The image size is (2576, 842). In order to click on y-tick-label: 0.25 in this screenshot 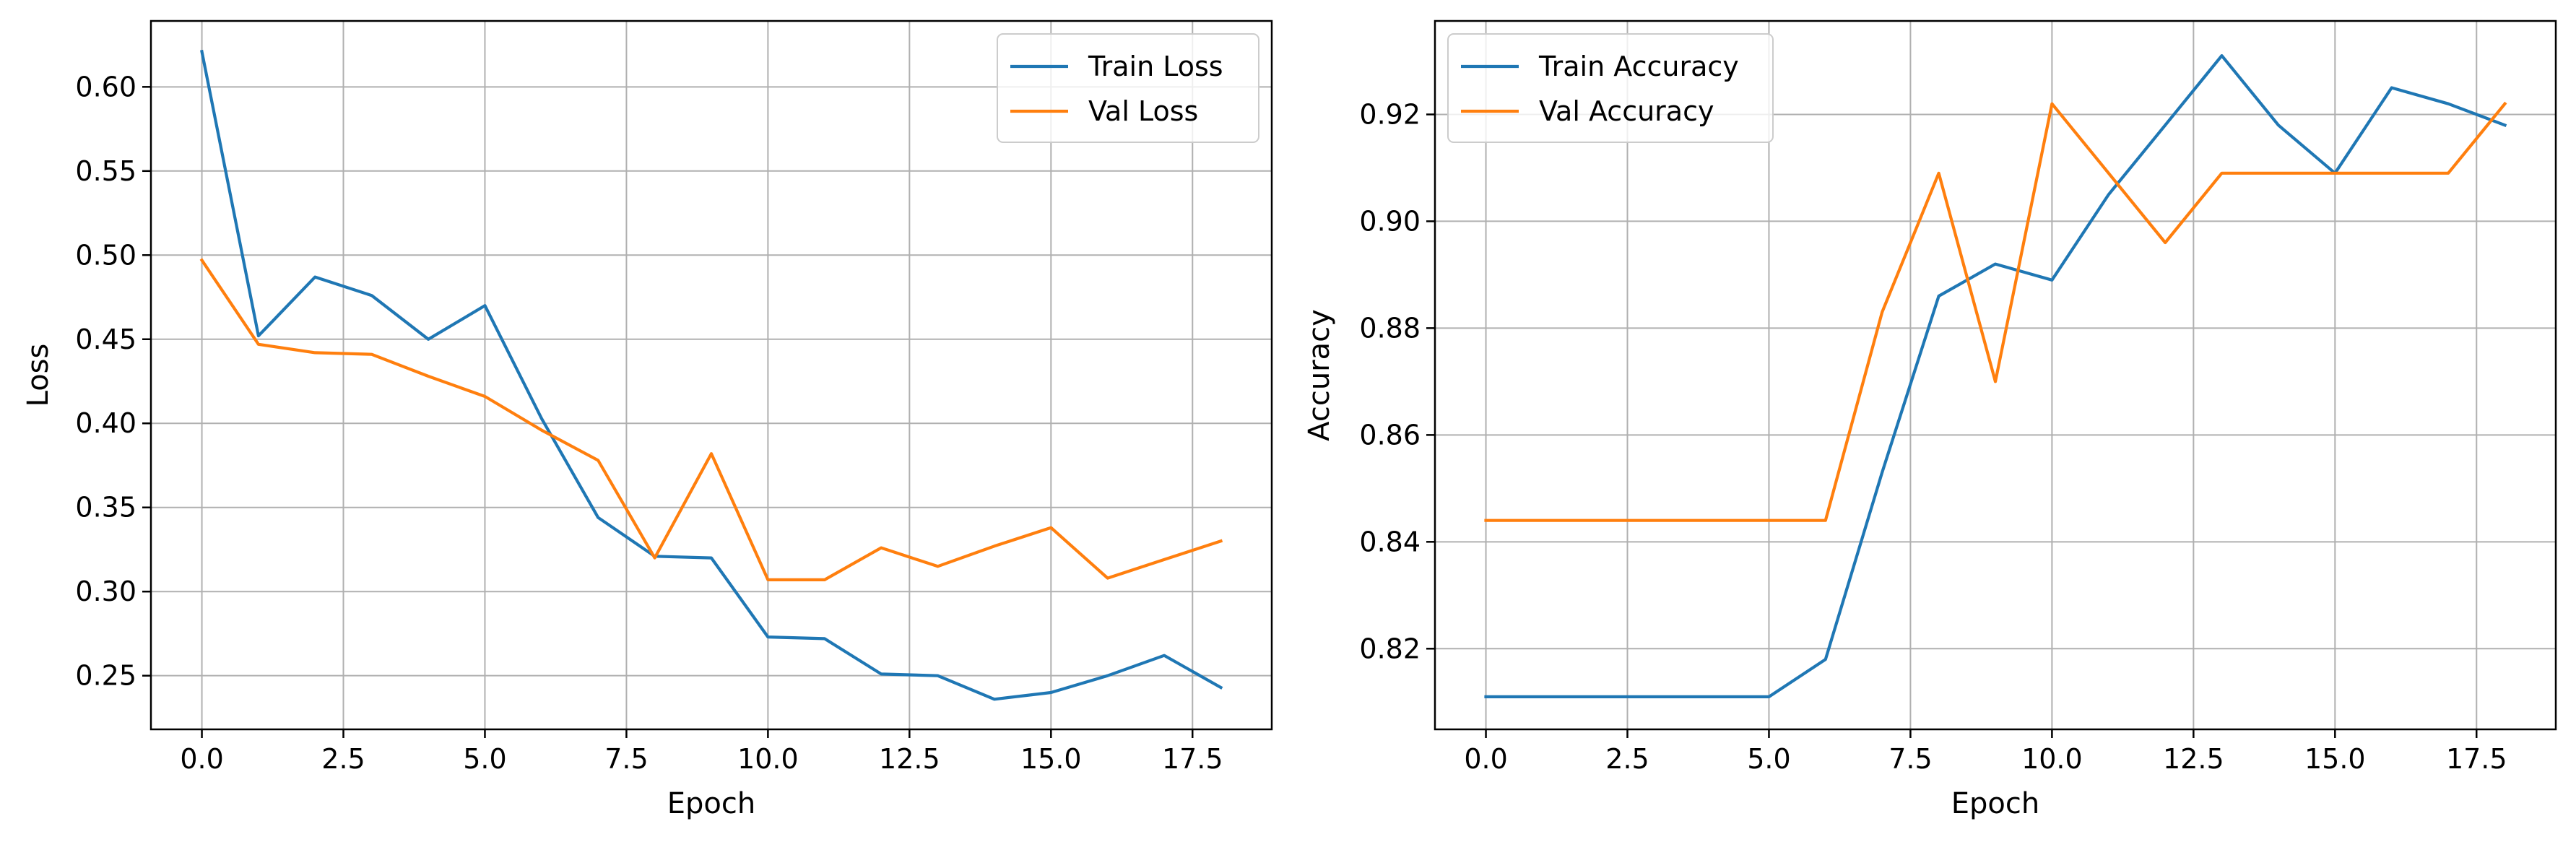, I will do `click(105, 676)`.